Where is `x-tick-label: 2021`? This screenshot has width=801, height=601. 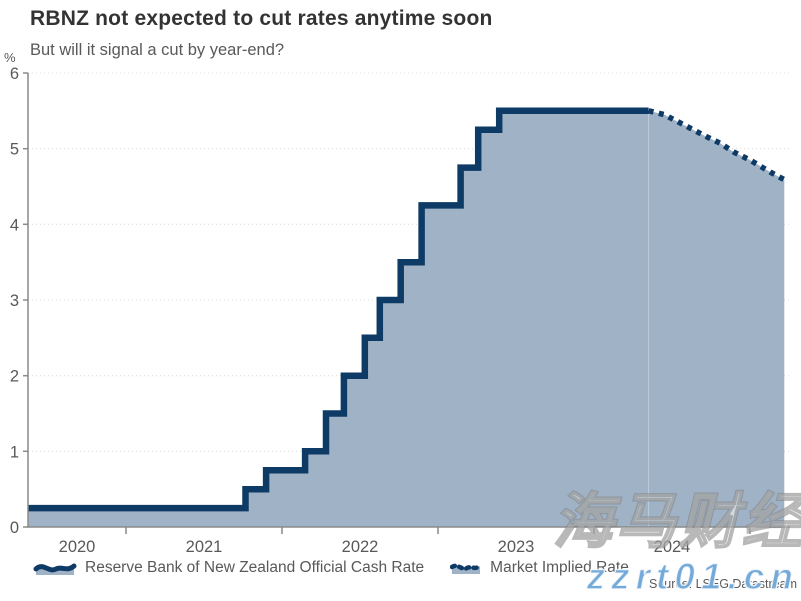
x-tick-label: 2021 is located at coordinates (204, 547).